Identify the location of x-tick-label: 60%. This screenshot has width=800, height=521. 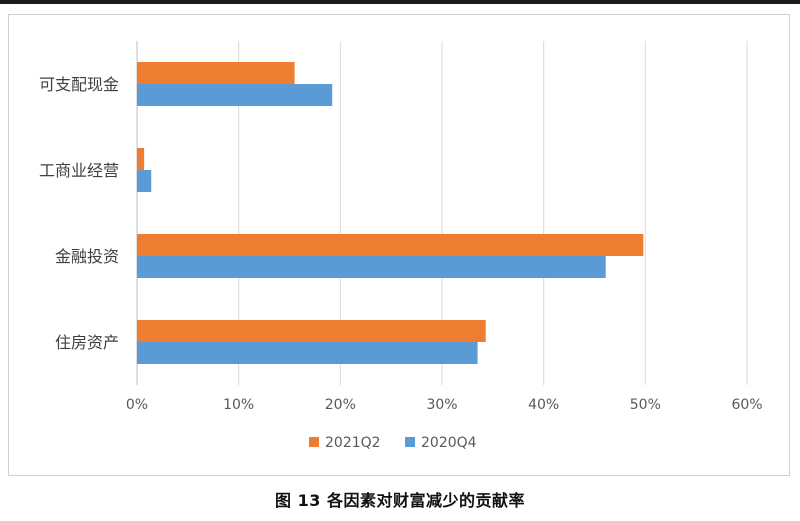
(746, 405).